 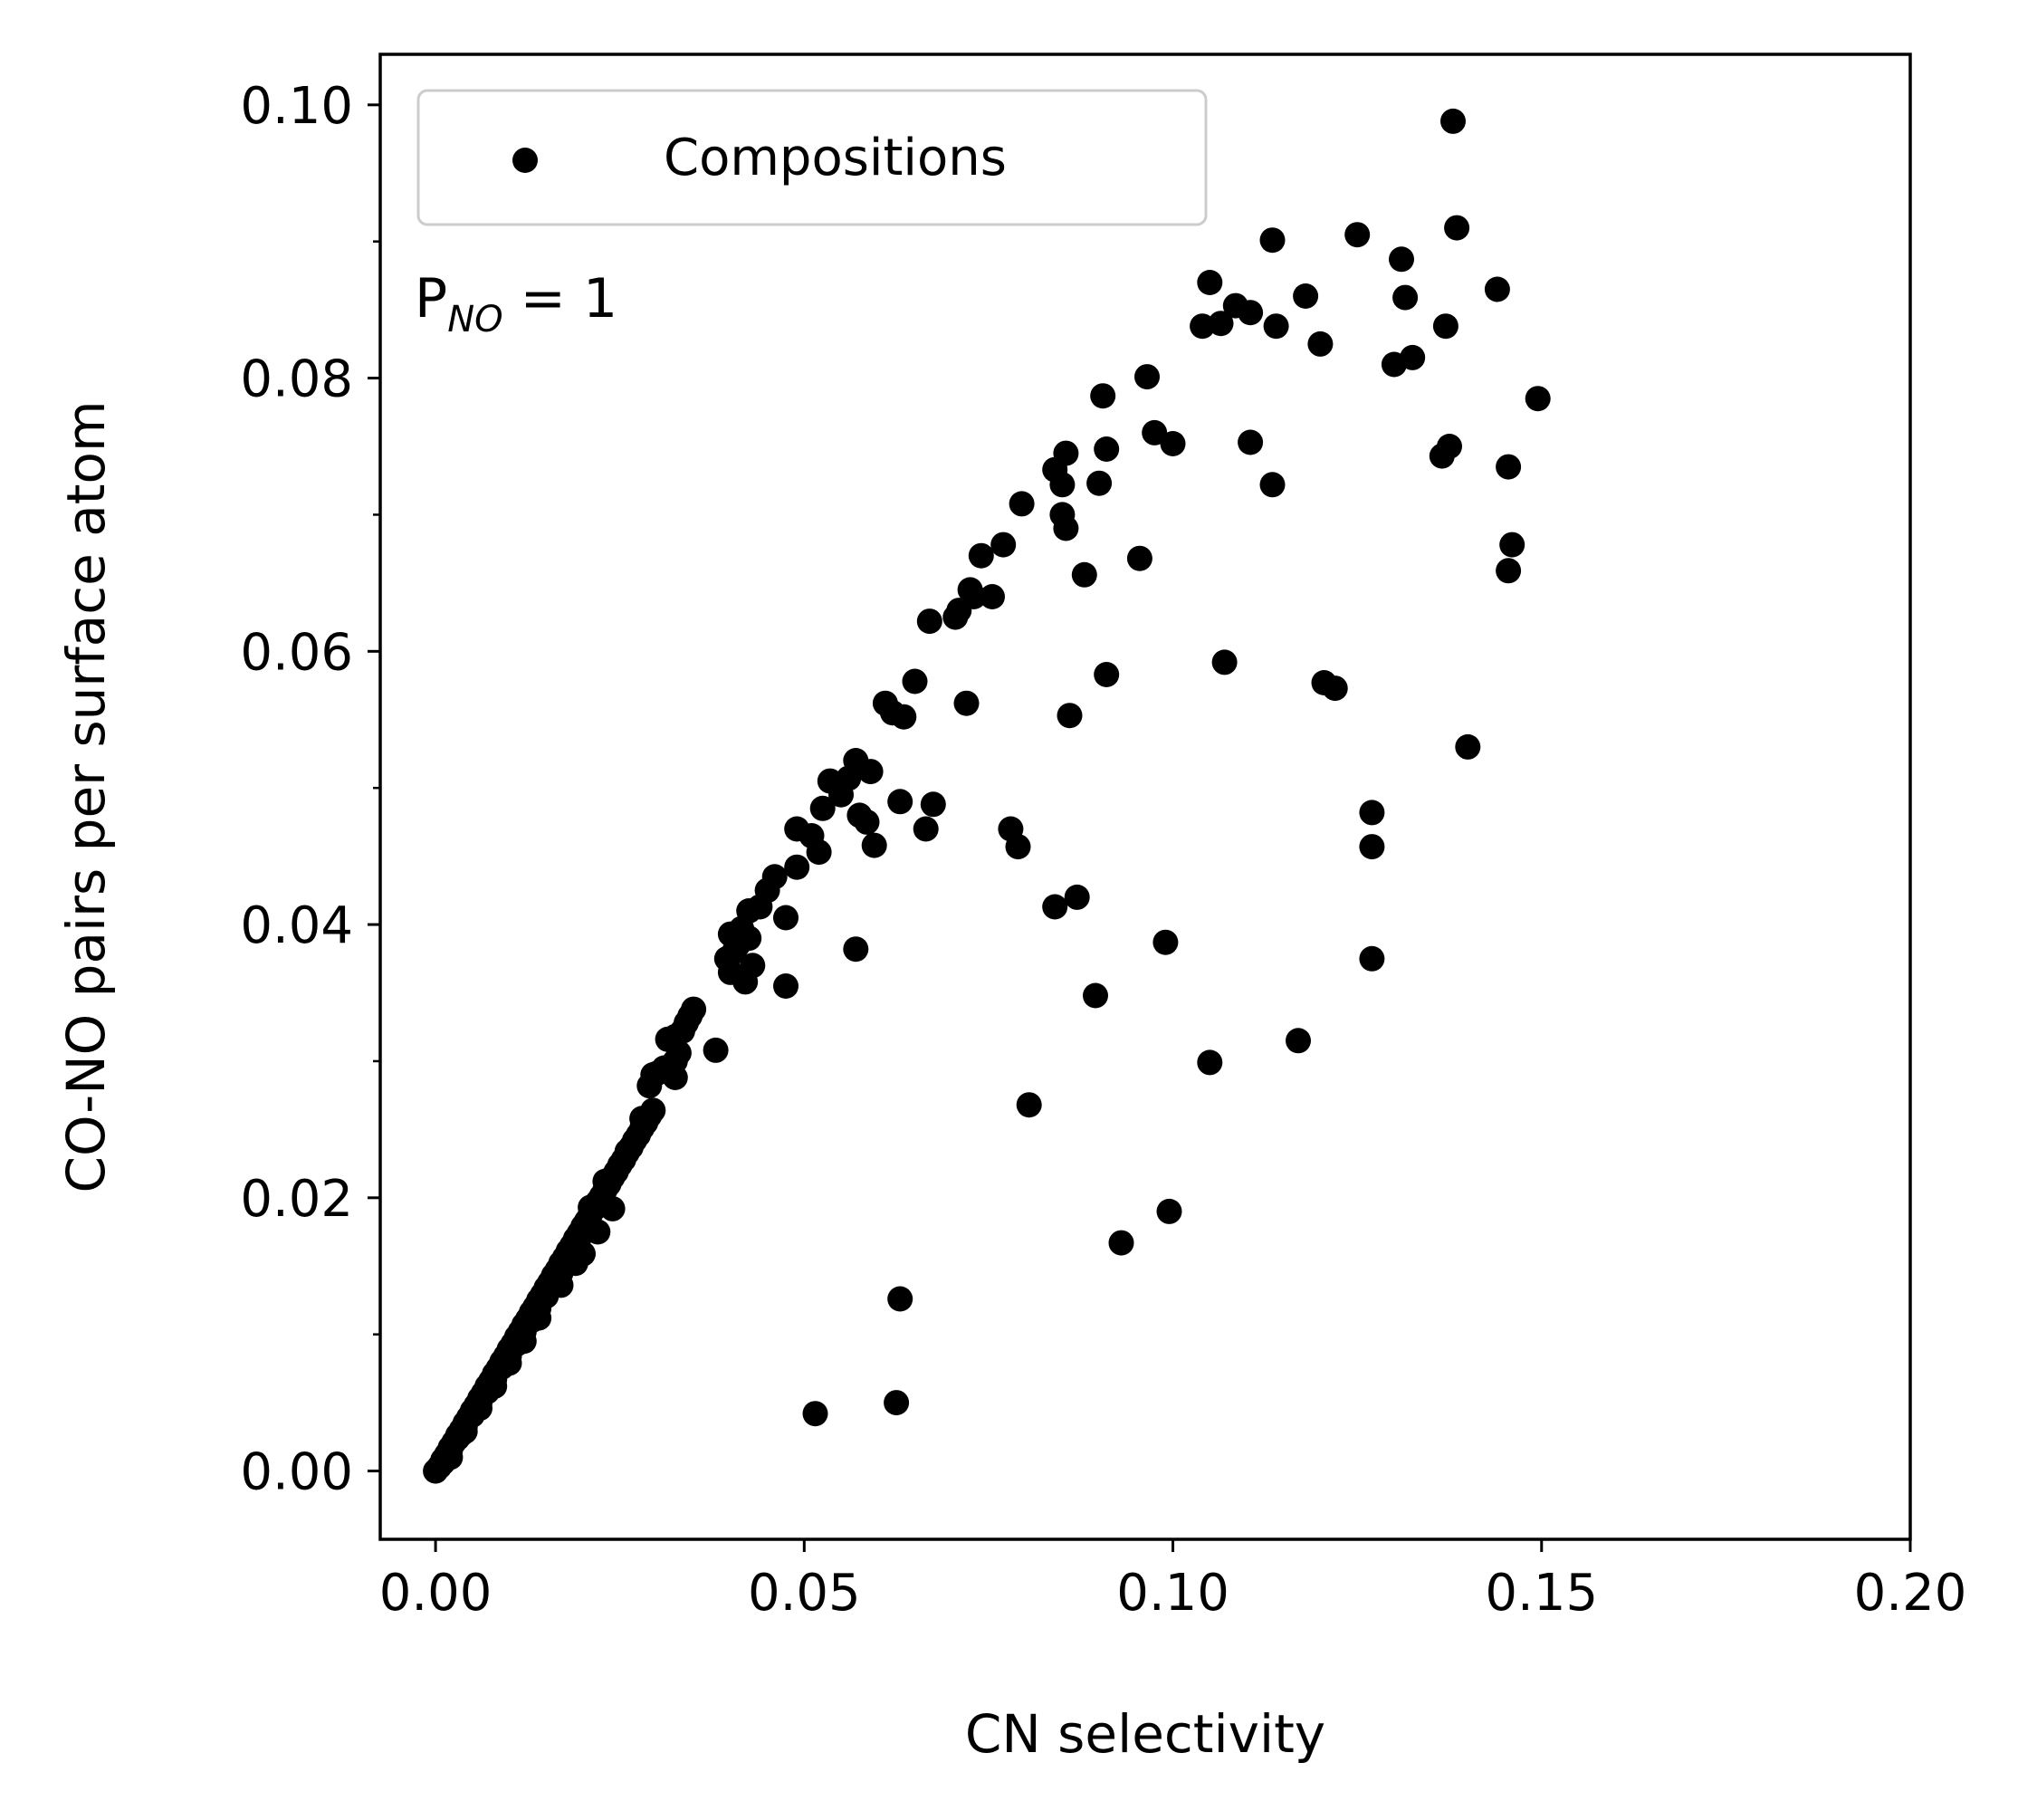 I want to click on legend: Compositions, so click(x=812, y=157).